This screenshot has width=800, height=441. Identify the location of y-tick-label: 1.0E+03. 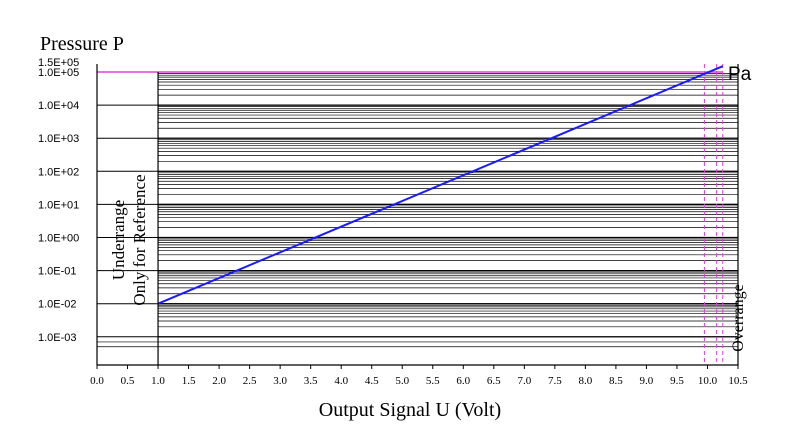
(58, 139).